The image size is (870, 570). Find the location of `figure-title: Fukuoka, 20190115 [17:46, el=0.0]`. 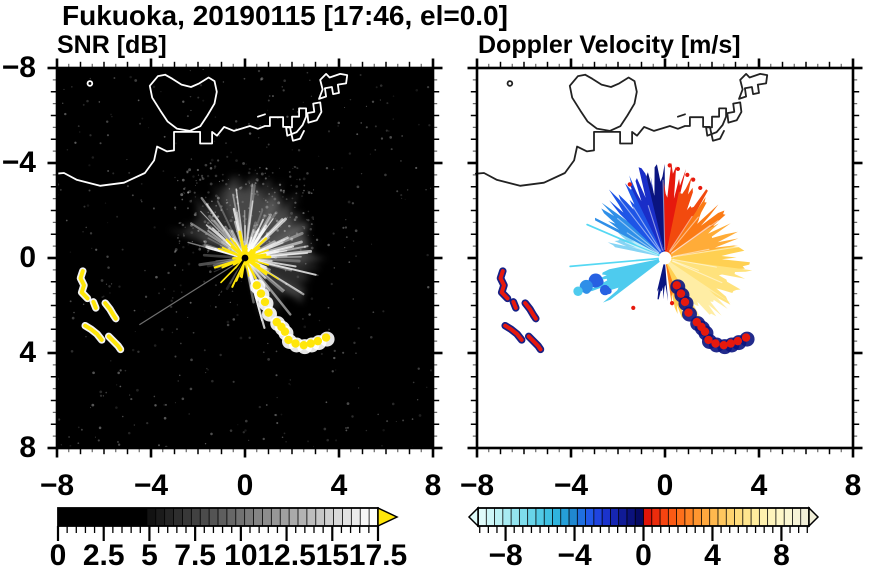

figure-title: Fukuoka, 20190115 [17:46, el=0.0] is located at coordinates (285, 15).